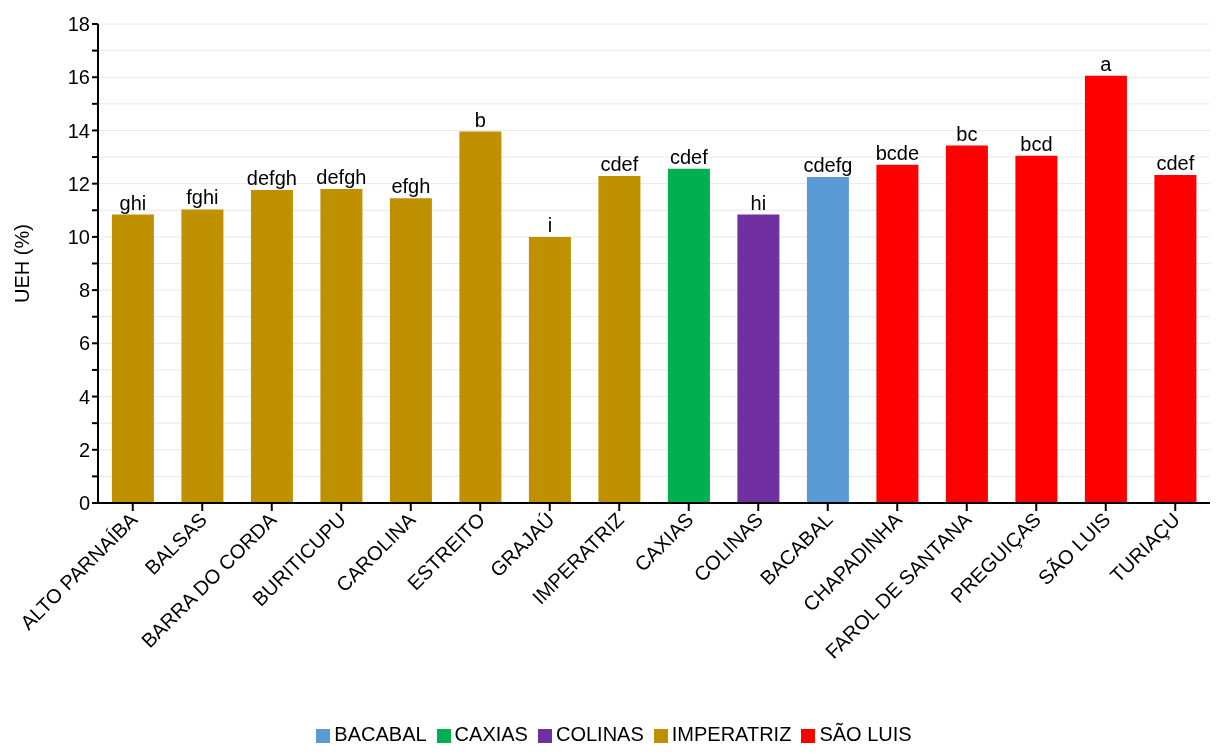 The height and width of the screenshot is (756, 1224). I want to click on legend-label: BACABAL, so click(380, 734).